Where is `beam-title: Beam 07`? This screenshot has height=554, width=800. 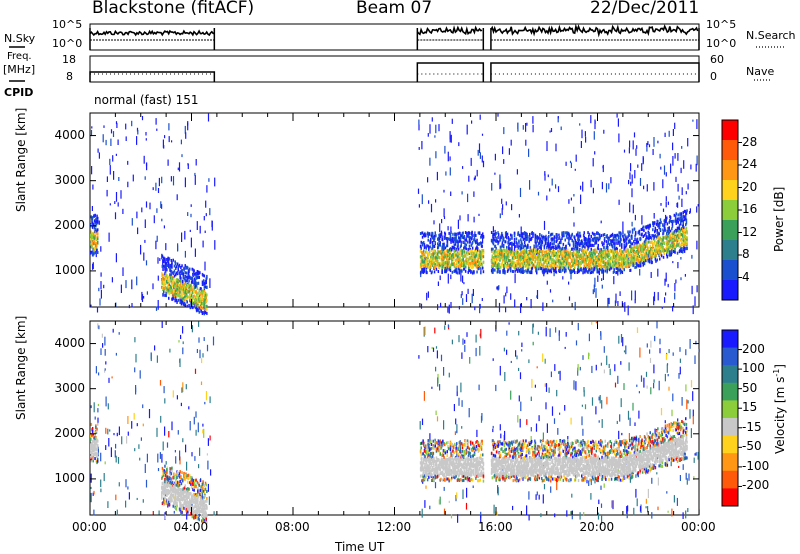
beam-title: Beam 07 is located at coordinates (394, 9).